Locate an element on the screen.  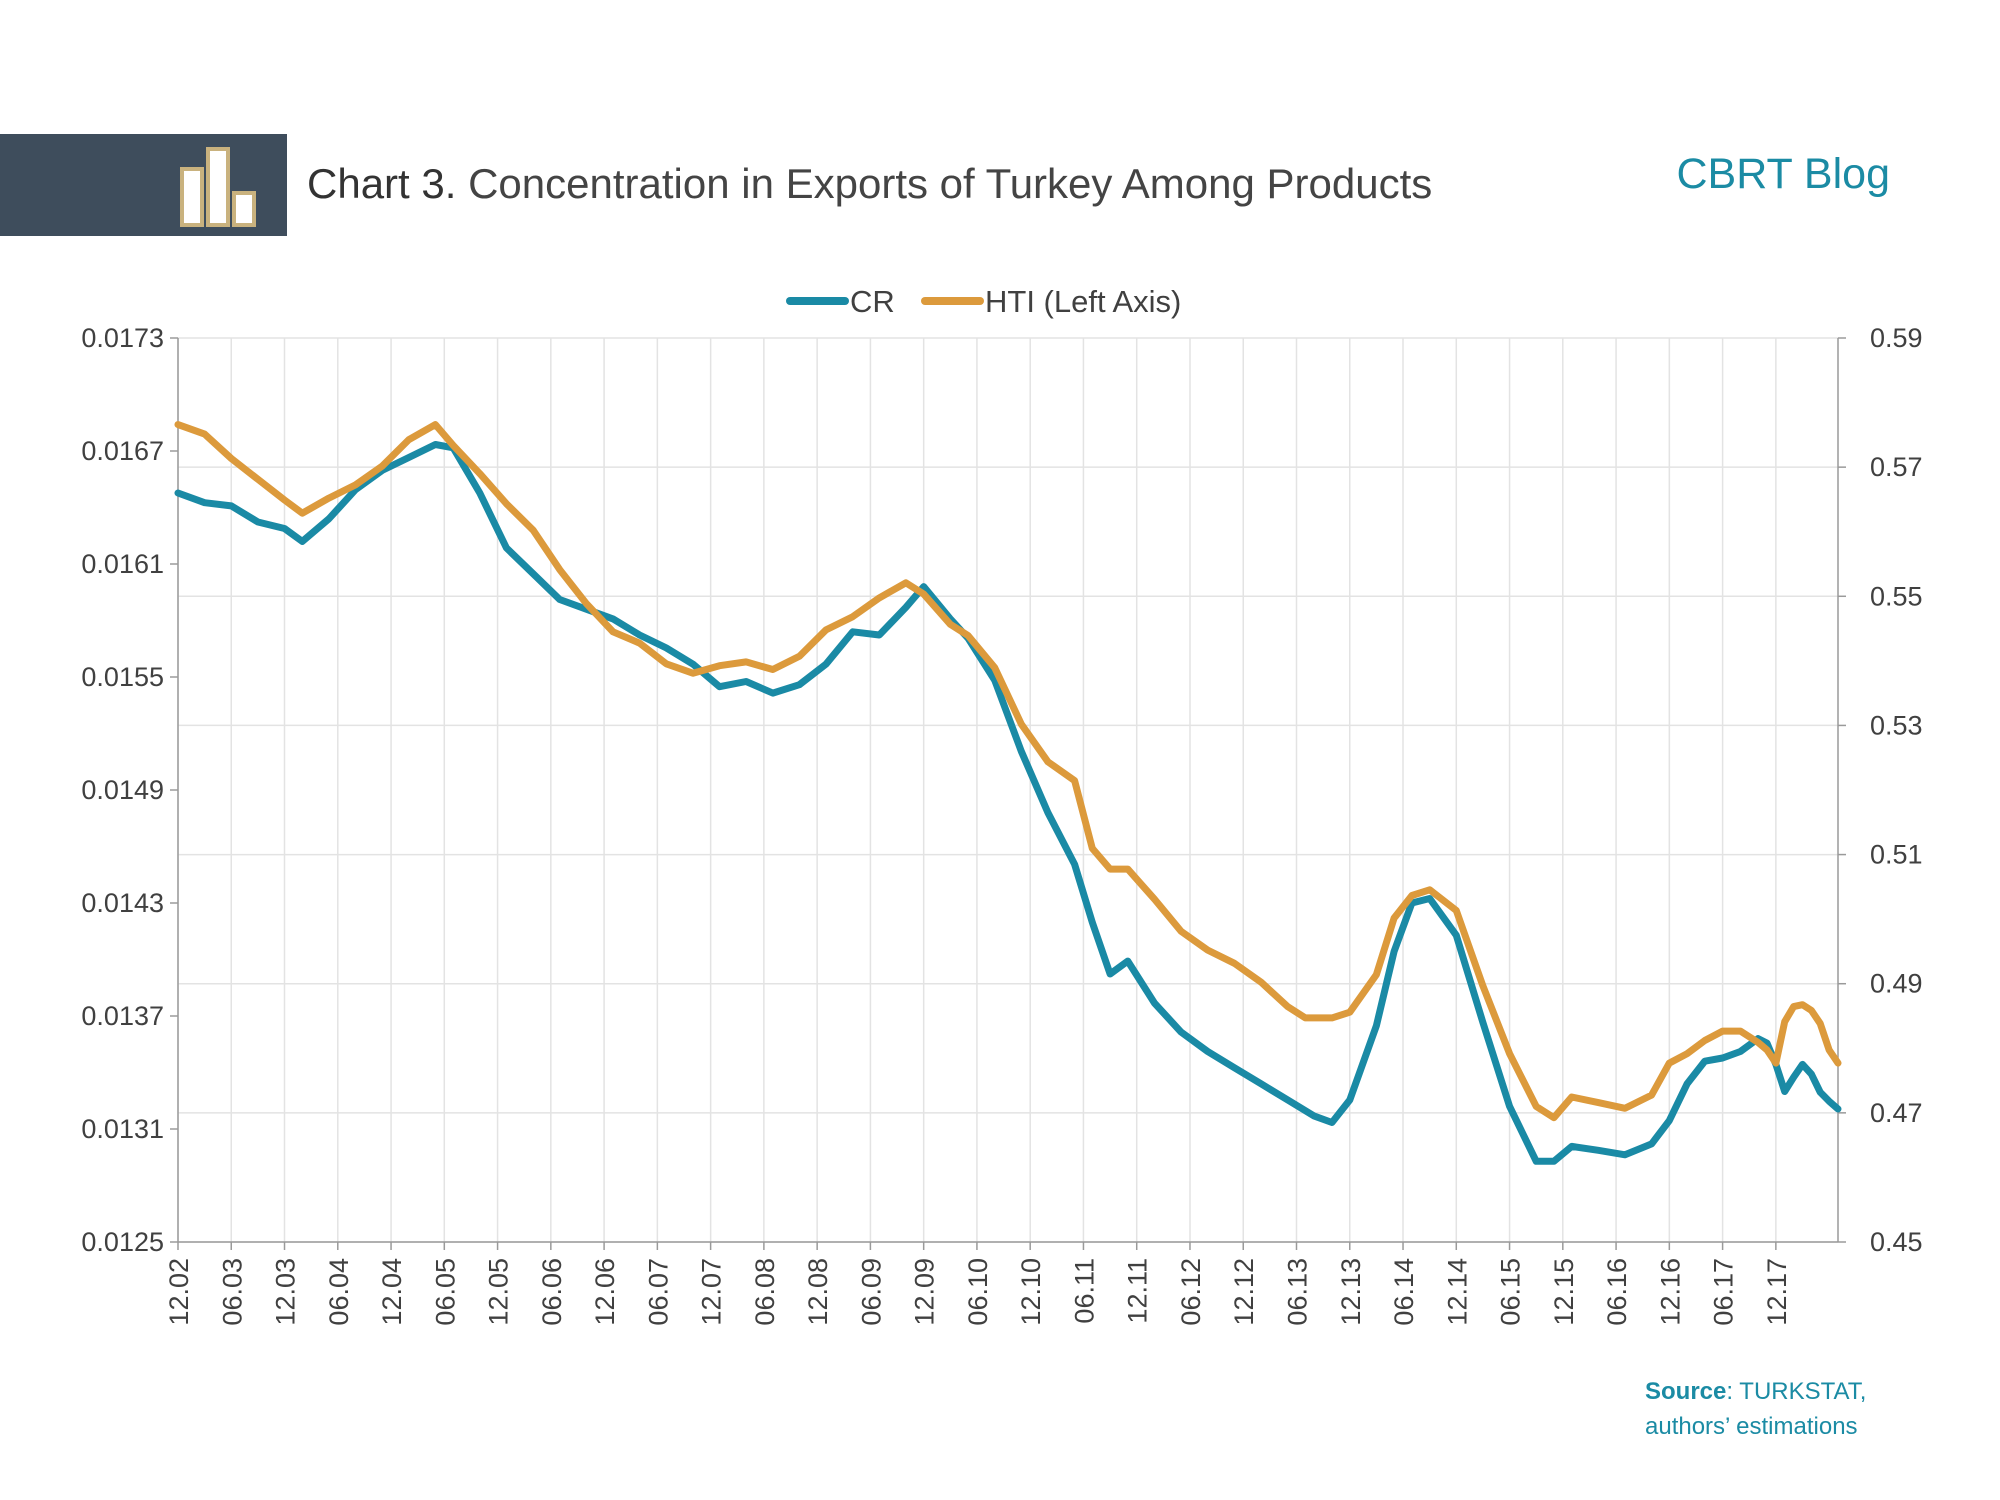
x-tick-label: 12.13 is located at coordinates (1351, 1292).